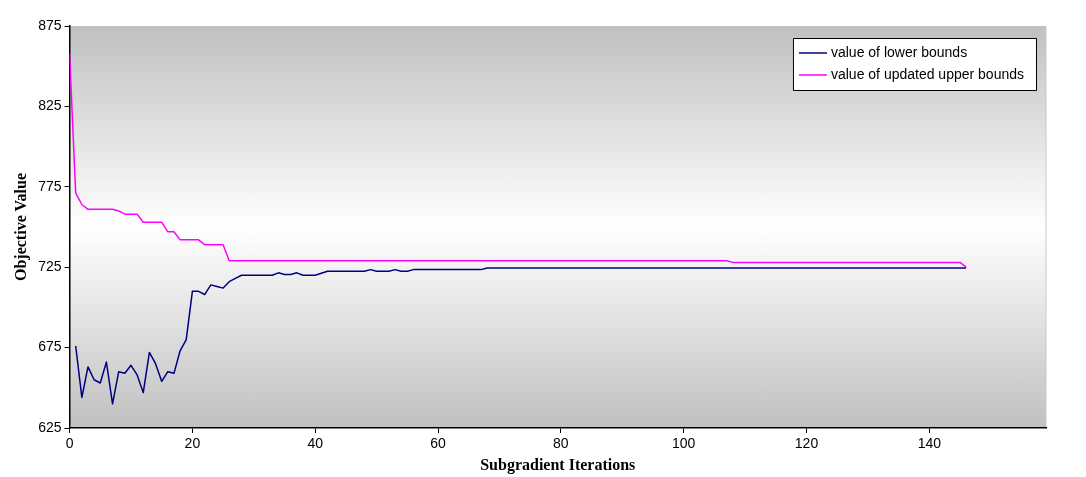 The width and height of the screenshot is (1086, 477). What do you see at coordinates (50, 426) in the screenshot?
I see `y-tick-label: 625` at bounding box center [50, 426].